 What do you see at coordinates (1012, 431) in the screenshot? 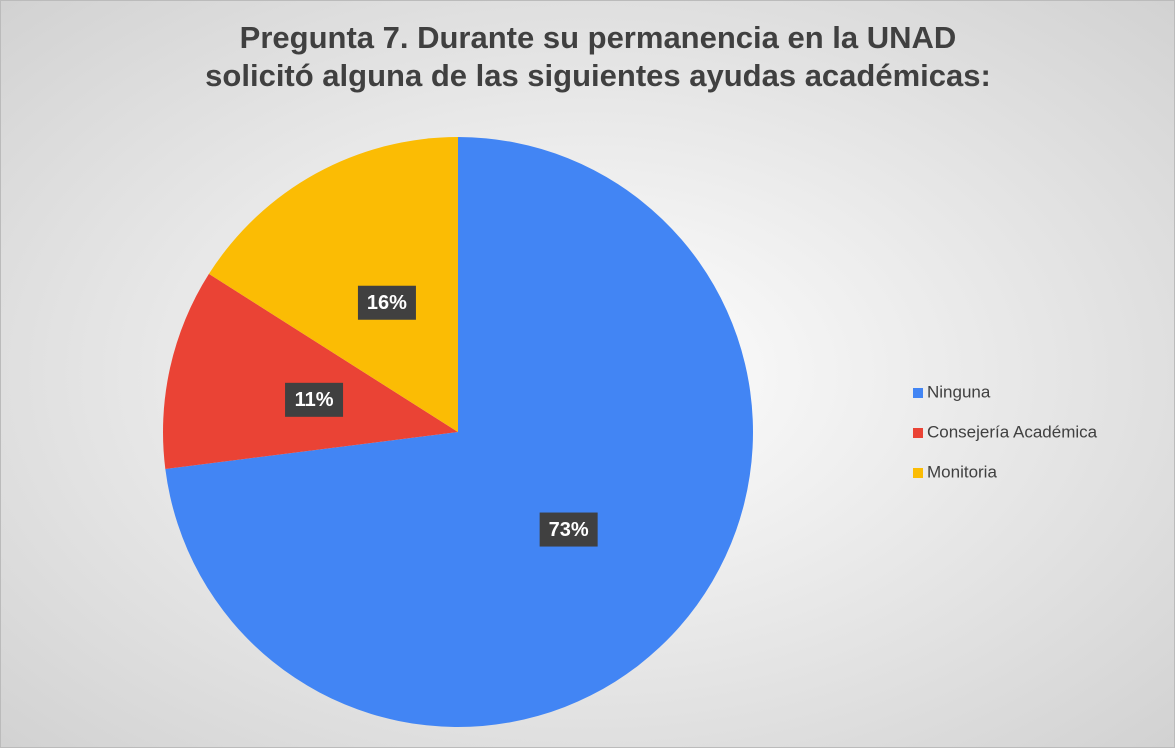
I see `legend-label: Consejería Académica` at bounding box center [1012, 431].